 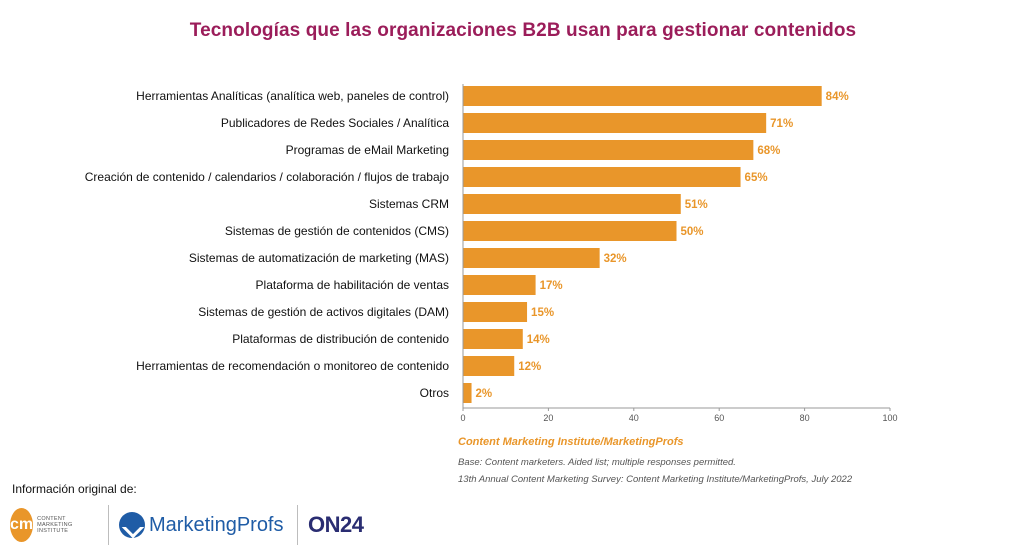 What do you see at coordinates (132, 525) in the screenshot?
I see `marketingprofs-check-icon` at bounding box center [132, 525].